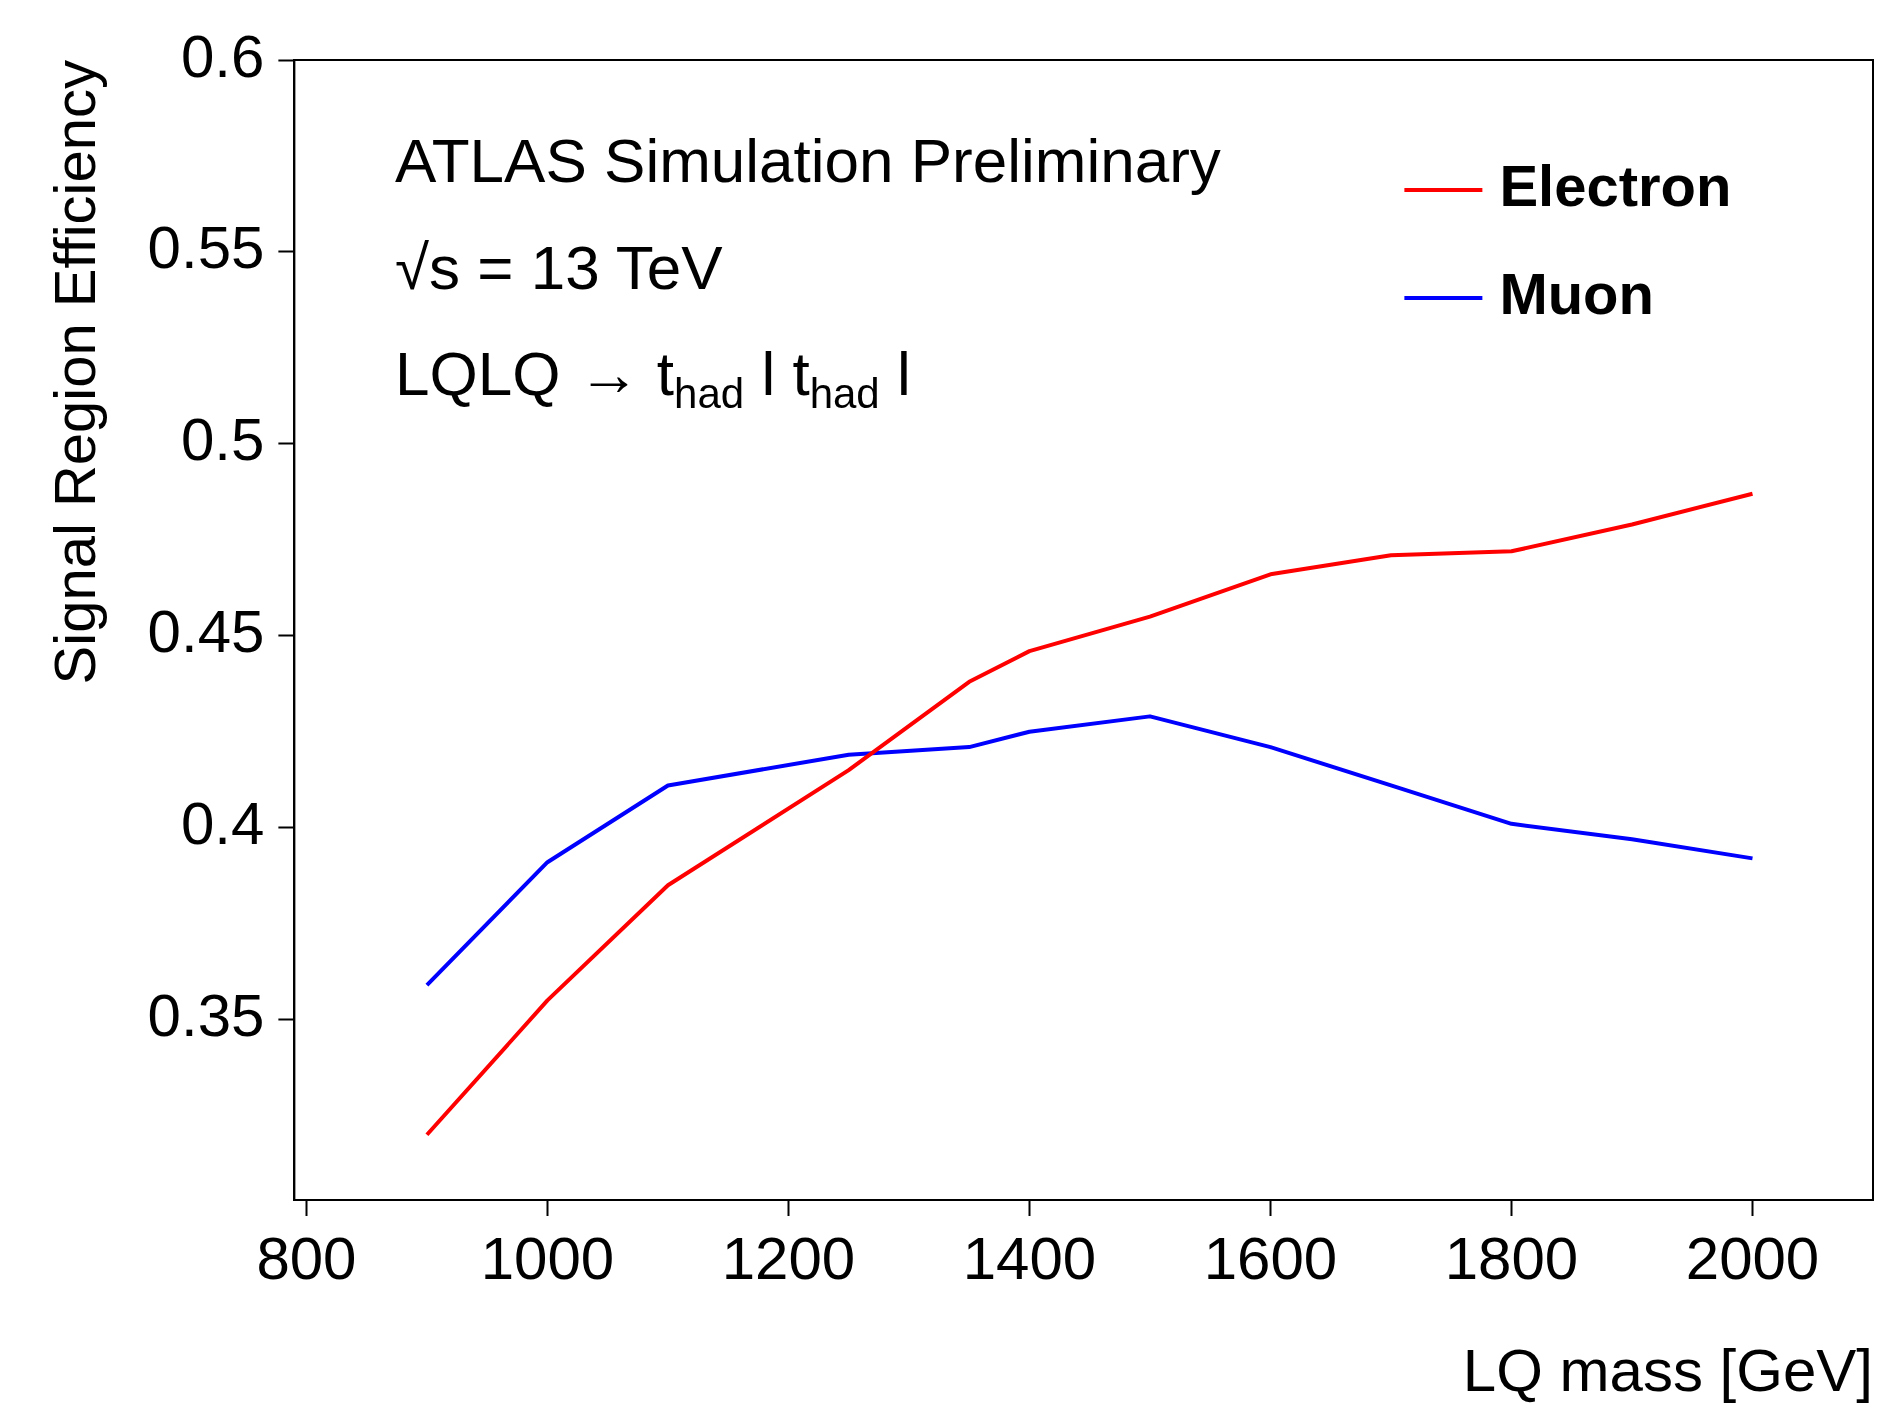 Image resolution: width=1893 pixels, height=1424 pixels. What do you see at coordinates (306, 1258) in the screenshot?
I see `x-tick-label: 800` at bounding box center [306, 1258].